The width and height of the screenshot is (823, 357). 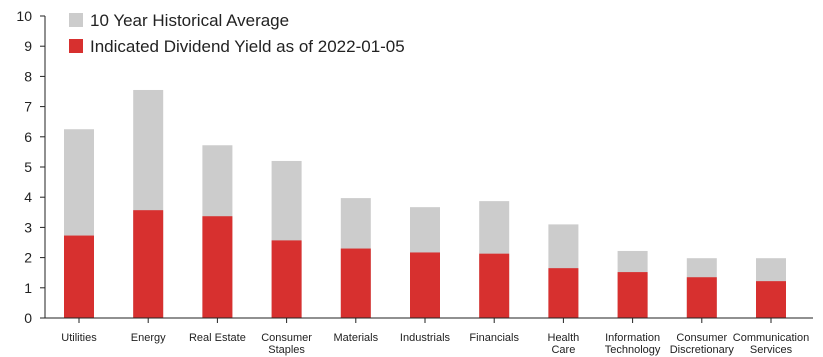 I want to click on x-tick-label: Real Estate, so click(x=217, y=338).